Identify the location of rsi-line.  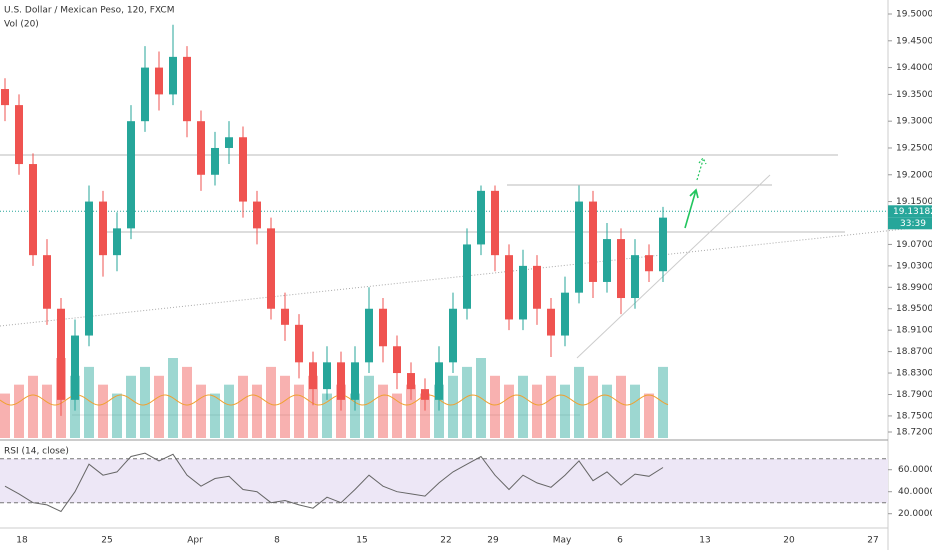
(334, 482).